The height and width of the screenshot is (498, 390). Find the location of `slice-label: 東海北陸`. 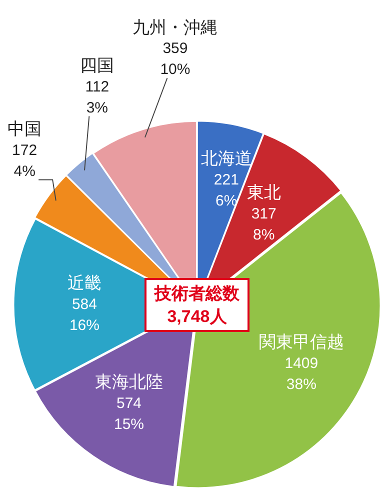

slice-label: 東海北陸 is located at coordinates (129, 382).